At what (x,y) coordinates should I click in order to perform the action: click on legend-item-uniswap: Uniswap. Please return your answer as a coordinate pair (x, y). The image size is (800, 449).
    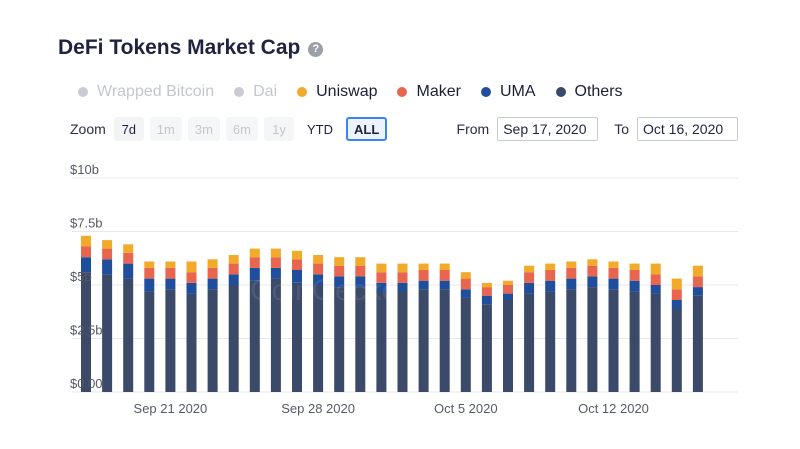
    Looking at the image, I should click on (337, 92).